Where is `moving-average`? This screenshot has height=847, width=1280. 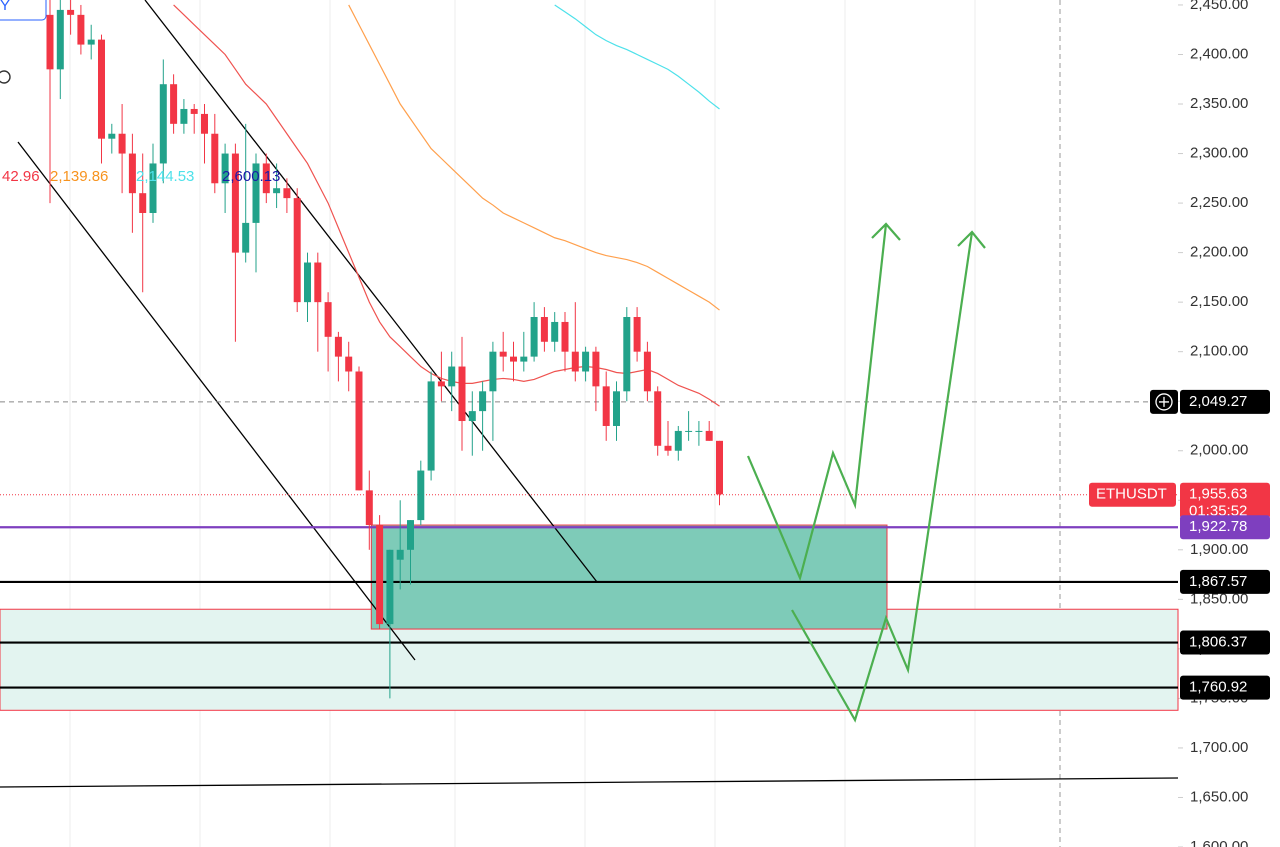
moving-average is located at coordinates (637, 57).